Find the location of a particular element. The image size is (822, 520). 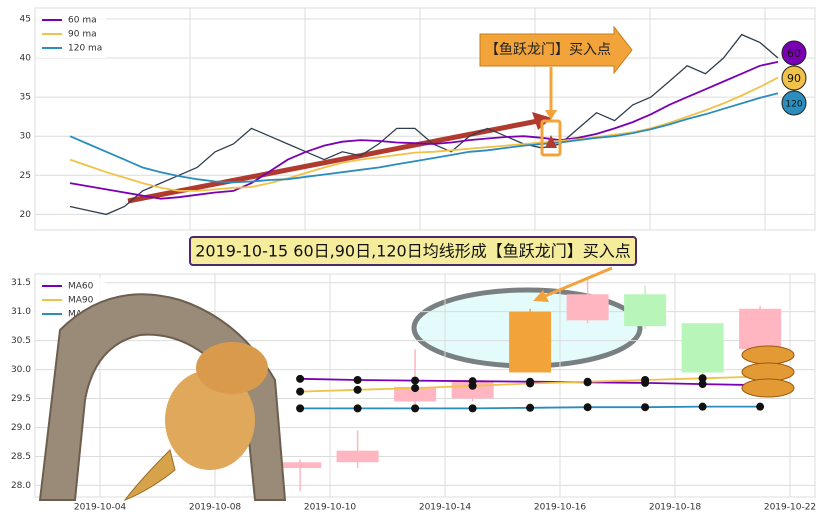

banner-pointer is located at coordinates (578, 282).